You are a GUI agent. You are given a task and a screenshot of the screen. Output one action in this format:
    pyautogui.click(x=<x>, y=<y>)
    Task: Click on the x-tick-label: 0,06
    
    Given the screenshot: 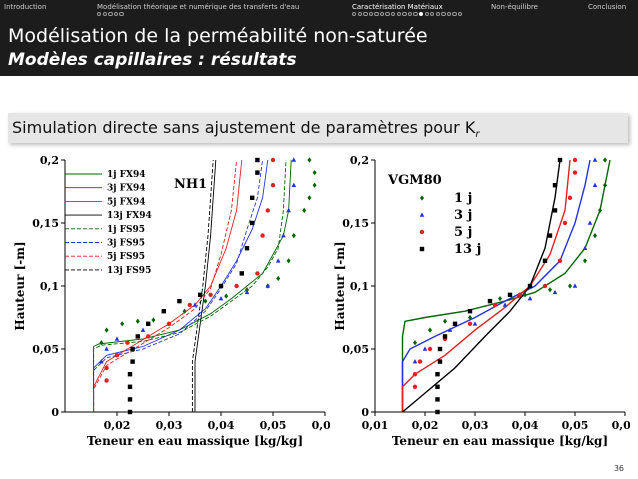 What is the action you would take?
    pyautogui.click(x=321, y=425)
    